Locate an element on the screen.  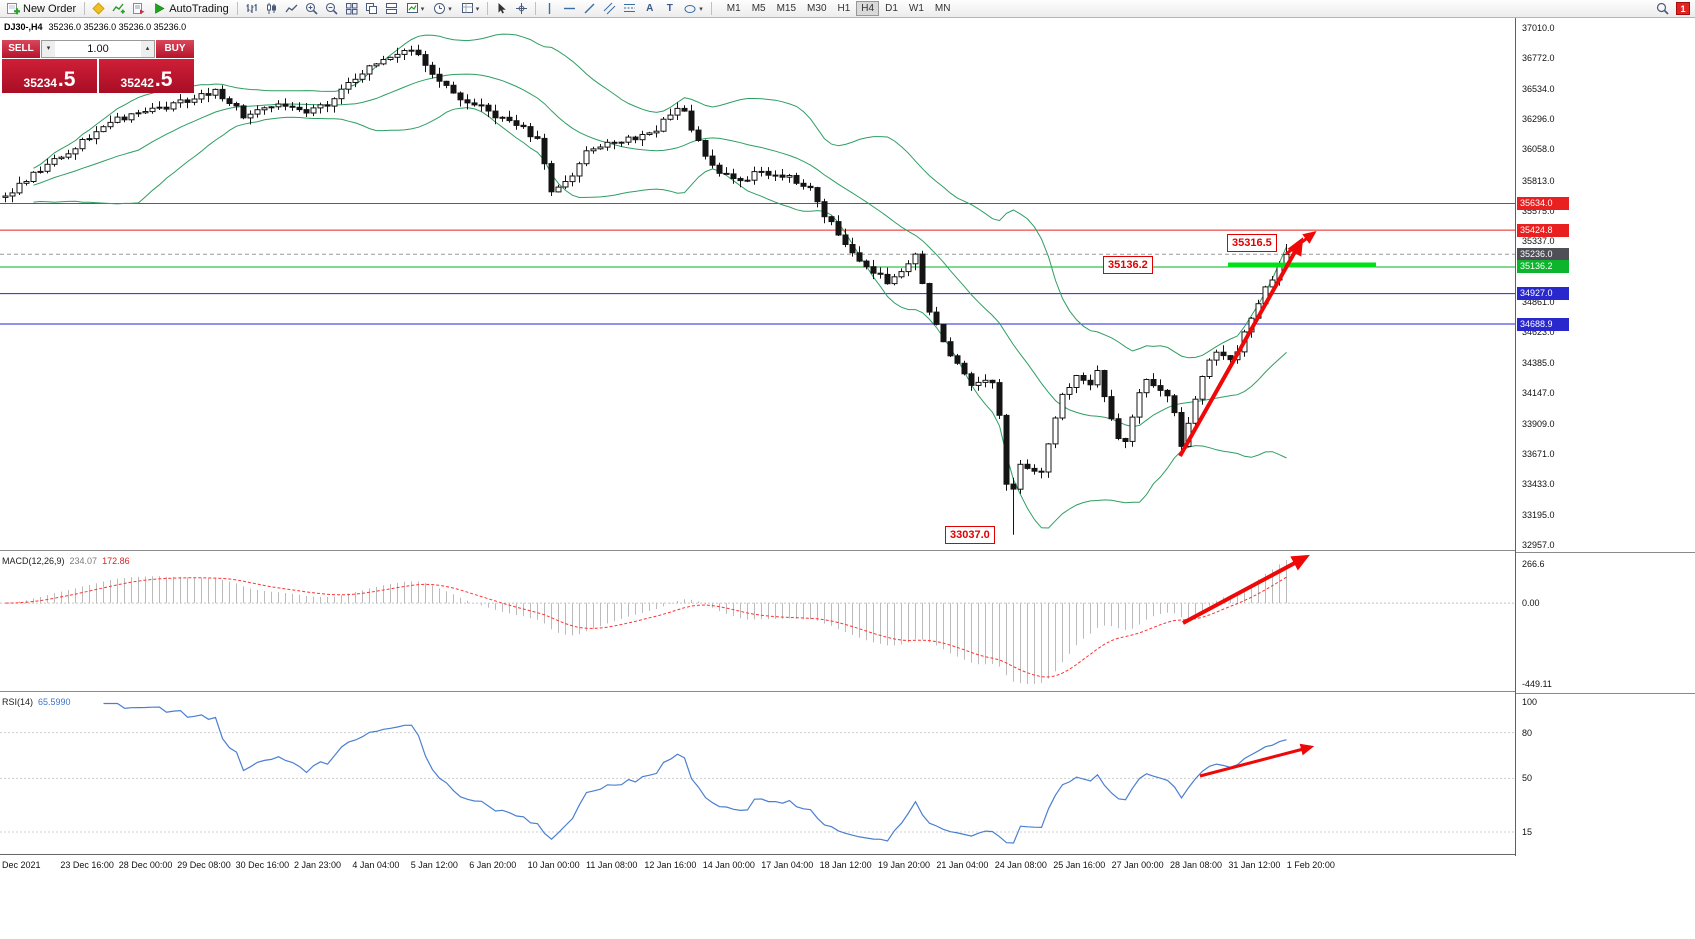
trendline-button is located at coordinates (589, 9).